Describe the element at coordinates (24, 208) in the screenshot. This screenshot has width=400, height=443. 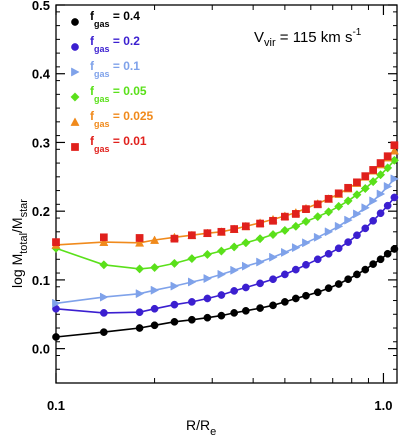
I see `y-axis-label-sub2: star` at that location.